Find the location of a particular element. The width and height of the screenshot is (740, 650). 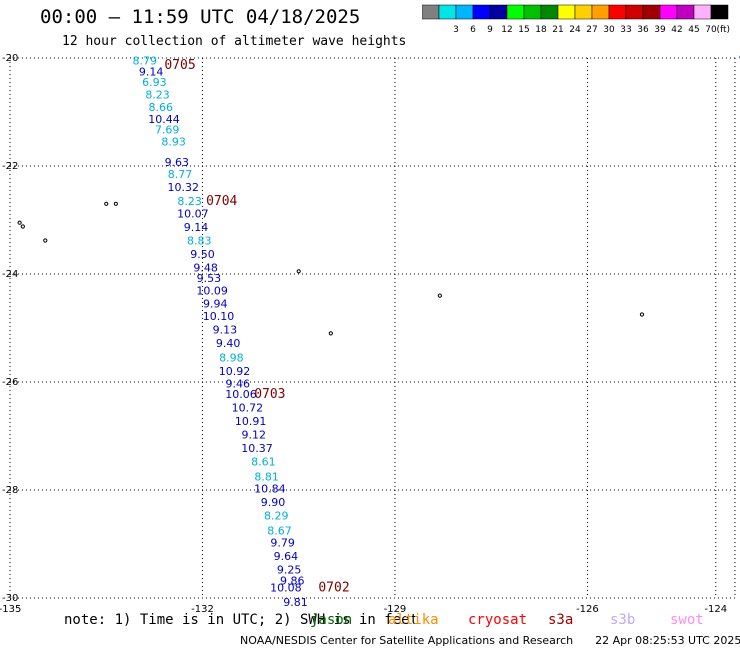

wave-height-label: 9.63 is located at coordinates (177, 162).